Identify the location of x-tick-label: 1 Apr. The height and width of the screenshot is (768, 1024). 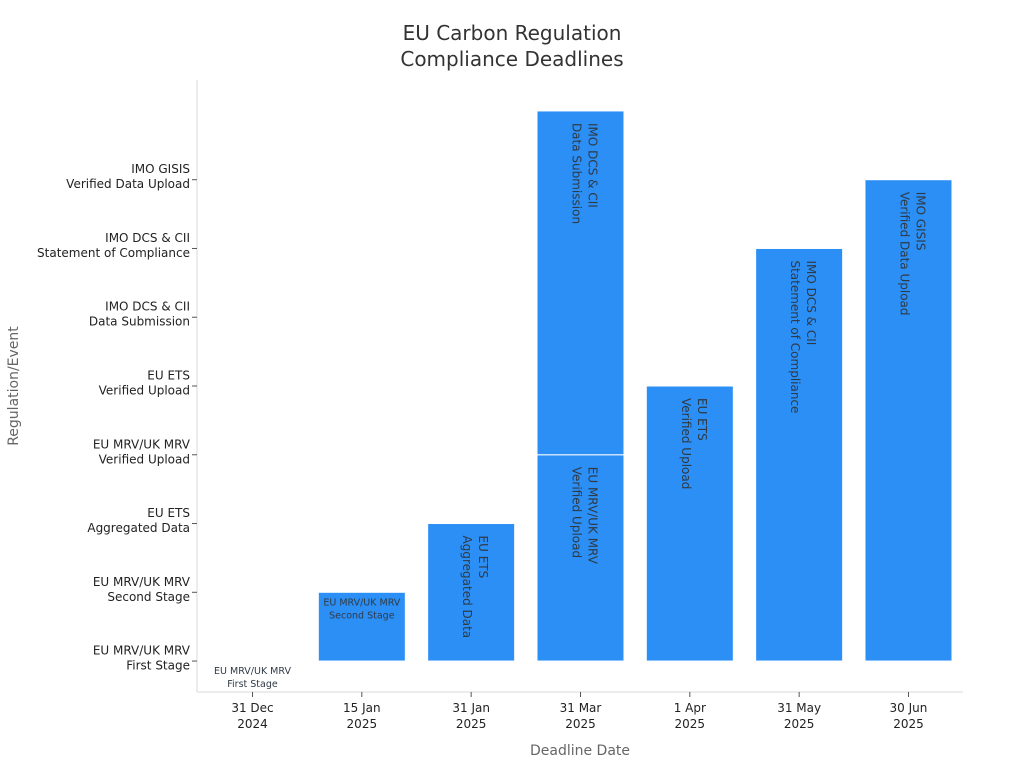
(690, 708).